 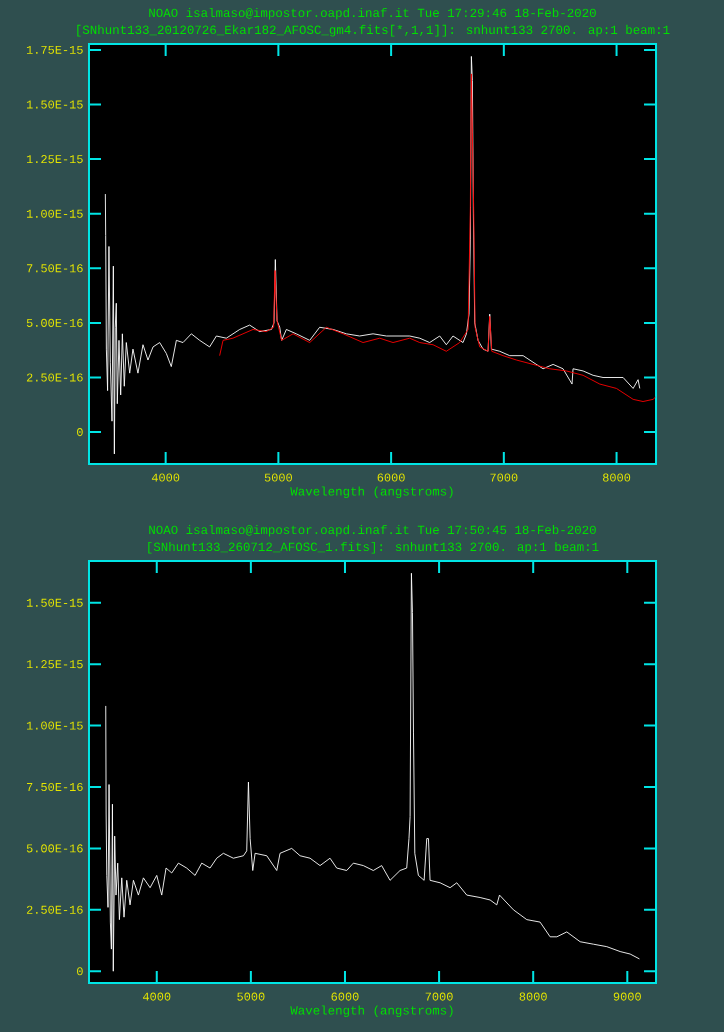 What do you see at coordinates (54, 49) in the screenshot?
I see `y-tick-label: 1.75E-15` at bounding box center [54, 49].